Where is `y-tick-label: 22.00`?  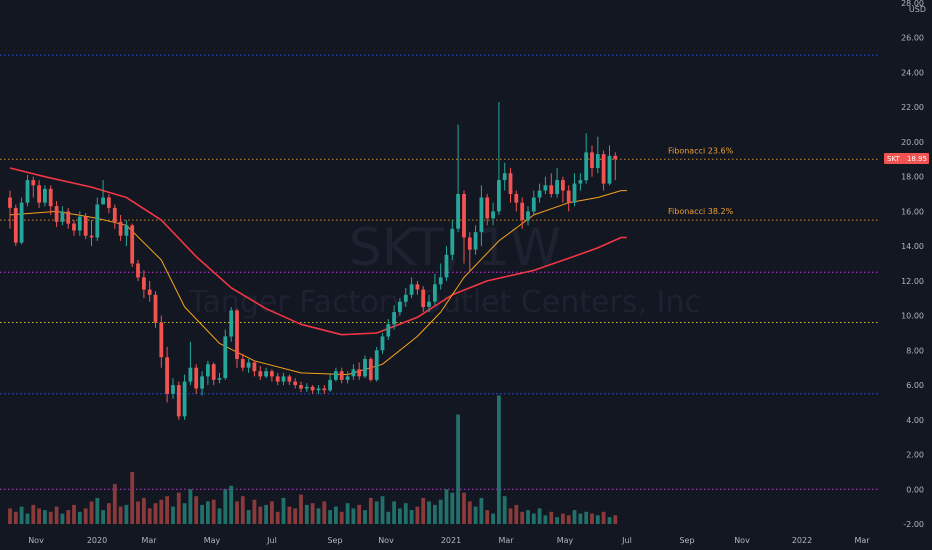 y-tick-label: 22.00 is located at coordinates (912, 107).